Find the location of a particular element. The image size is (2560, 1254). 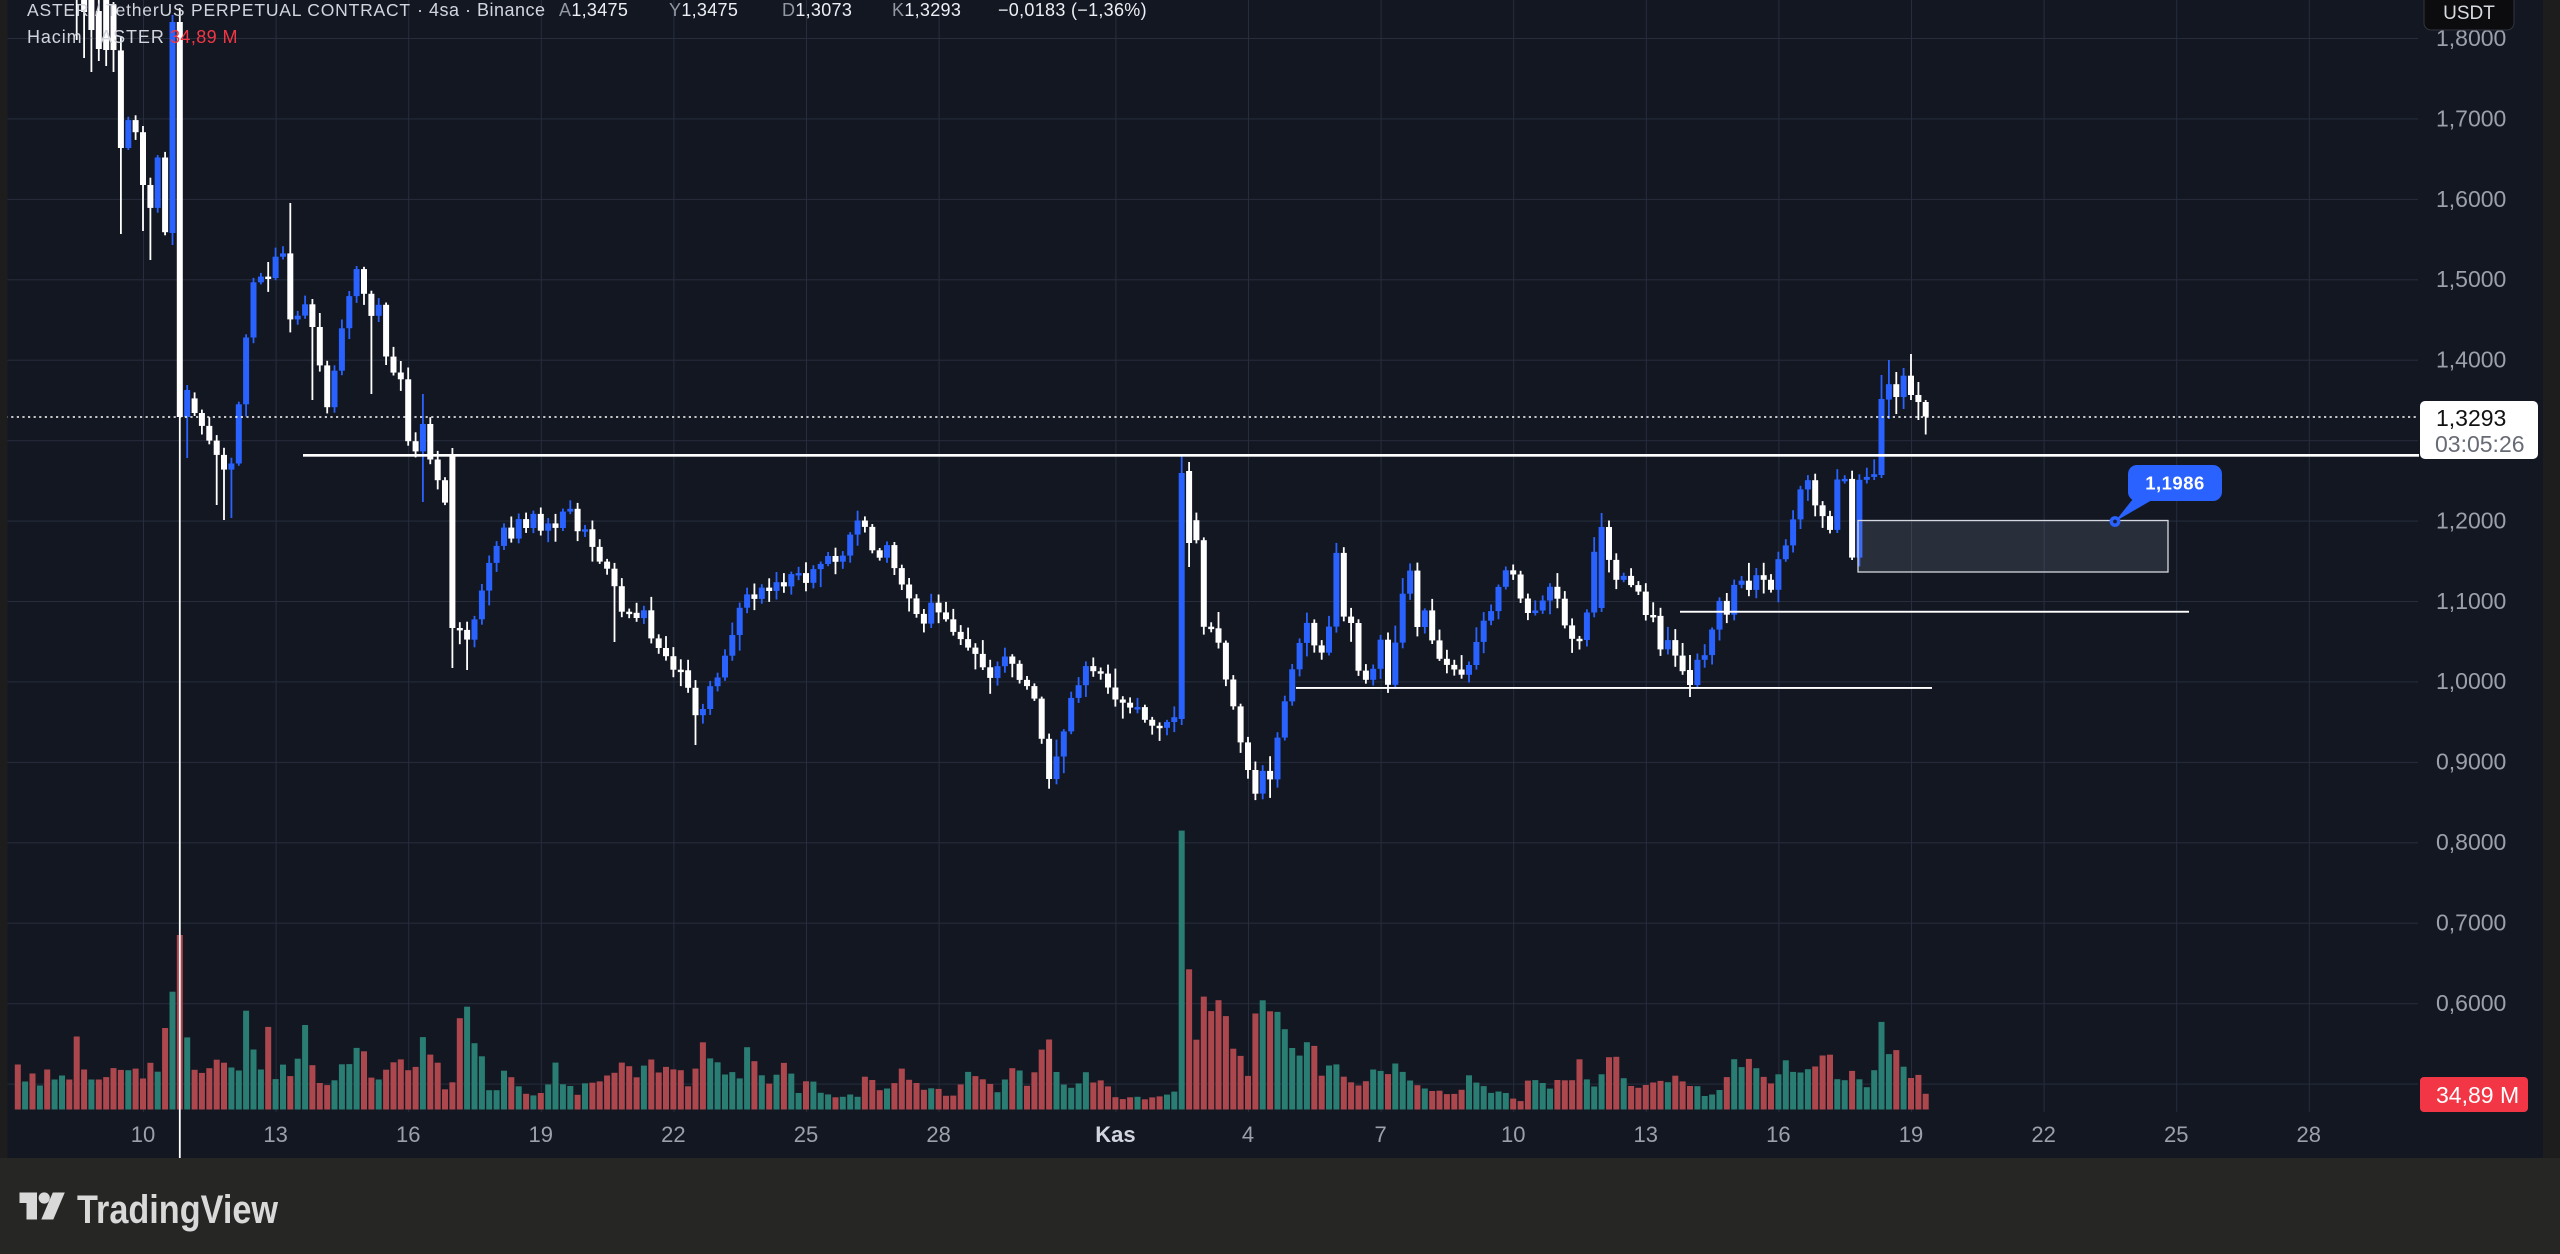

svg-text: A1,3475 is located at coordinates (593, 10).